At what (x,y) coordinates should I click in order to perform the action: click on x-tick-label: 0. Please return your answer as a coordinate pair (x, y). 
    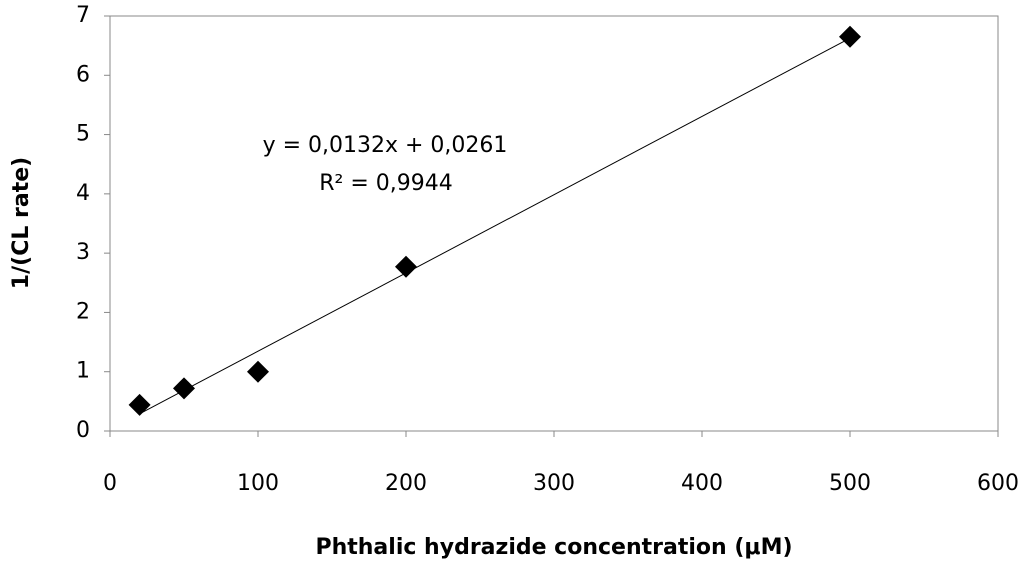
    Looking at the image, I should click on (110, 483).